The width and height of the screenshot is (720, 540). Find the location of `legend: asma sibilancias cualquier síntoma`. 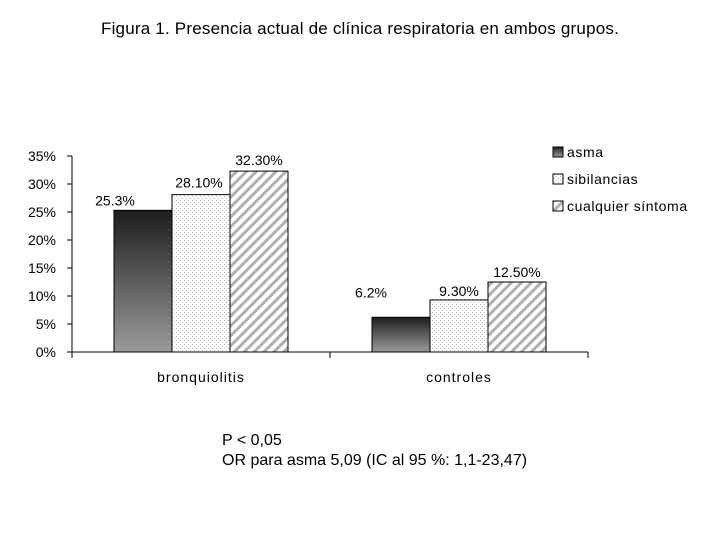

legend: asma sibilancias cualquier síntoma is located at coordinates (620, 179).